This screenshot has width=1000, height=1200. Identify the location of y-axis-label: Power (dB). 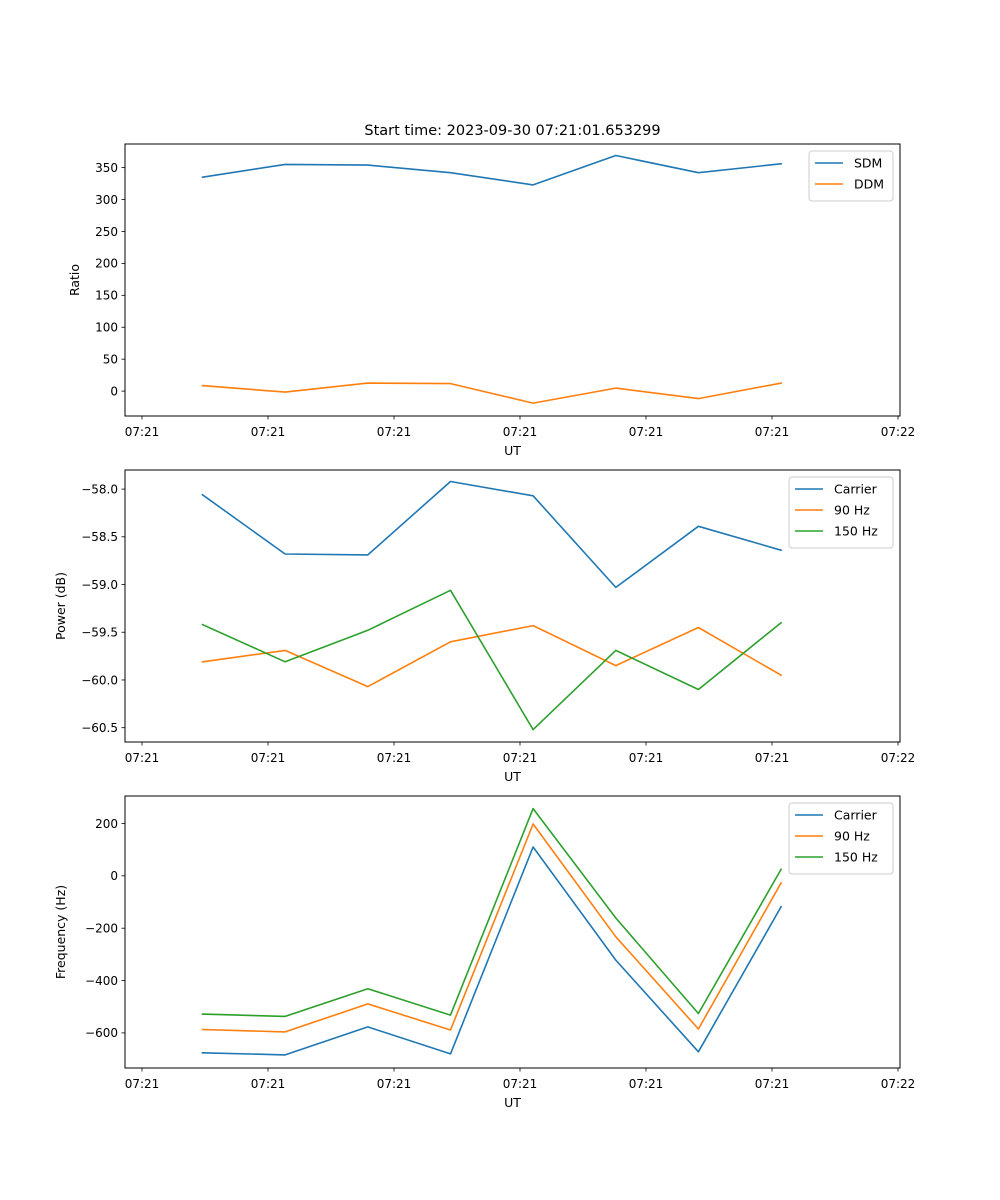
(60, 606).